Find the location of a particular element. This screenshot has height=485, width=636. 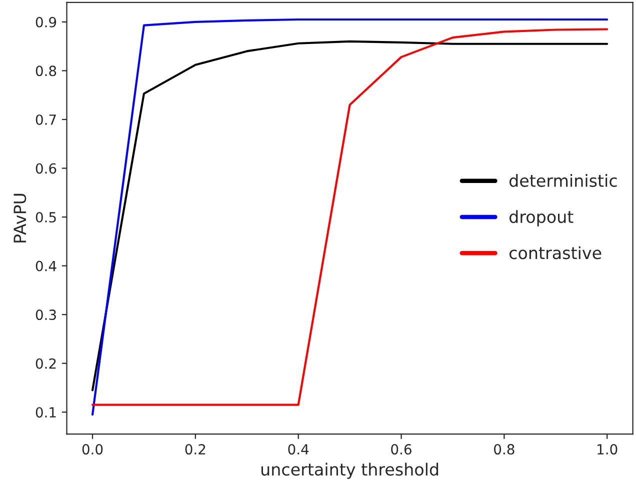

y-axis-title: PAvPU is located at coordinates (20, 218).